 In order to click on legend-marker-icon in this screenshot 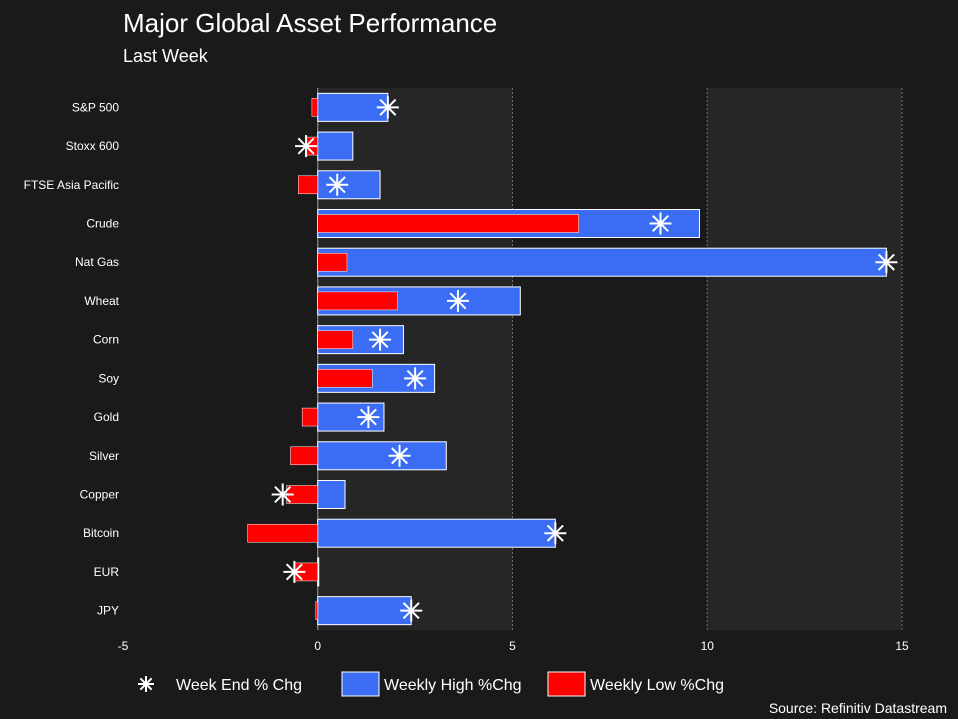, I will do `click(146, 684)`.